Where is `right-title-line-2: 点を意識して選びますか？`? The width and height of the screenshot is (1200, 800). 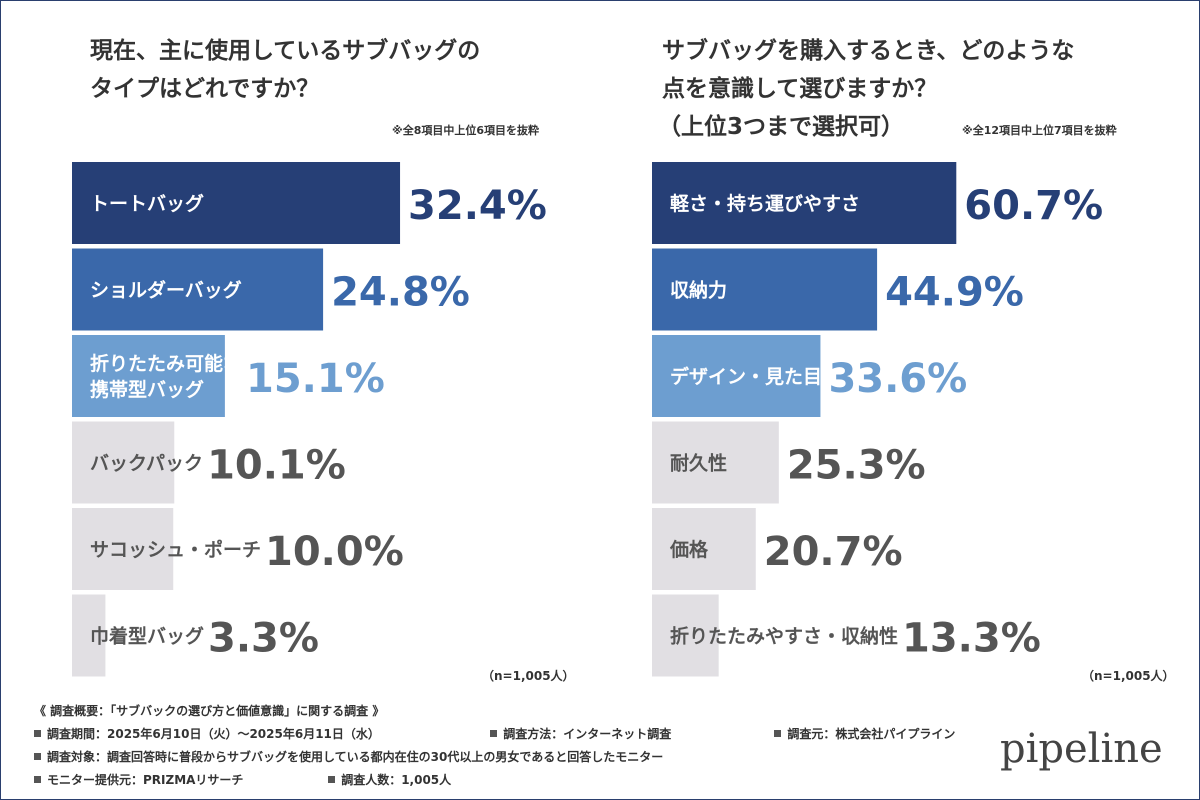 right-title-line-2: 点を意識して選びますか？ is located at coordinates (800, 89).